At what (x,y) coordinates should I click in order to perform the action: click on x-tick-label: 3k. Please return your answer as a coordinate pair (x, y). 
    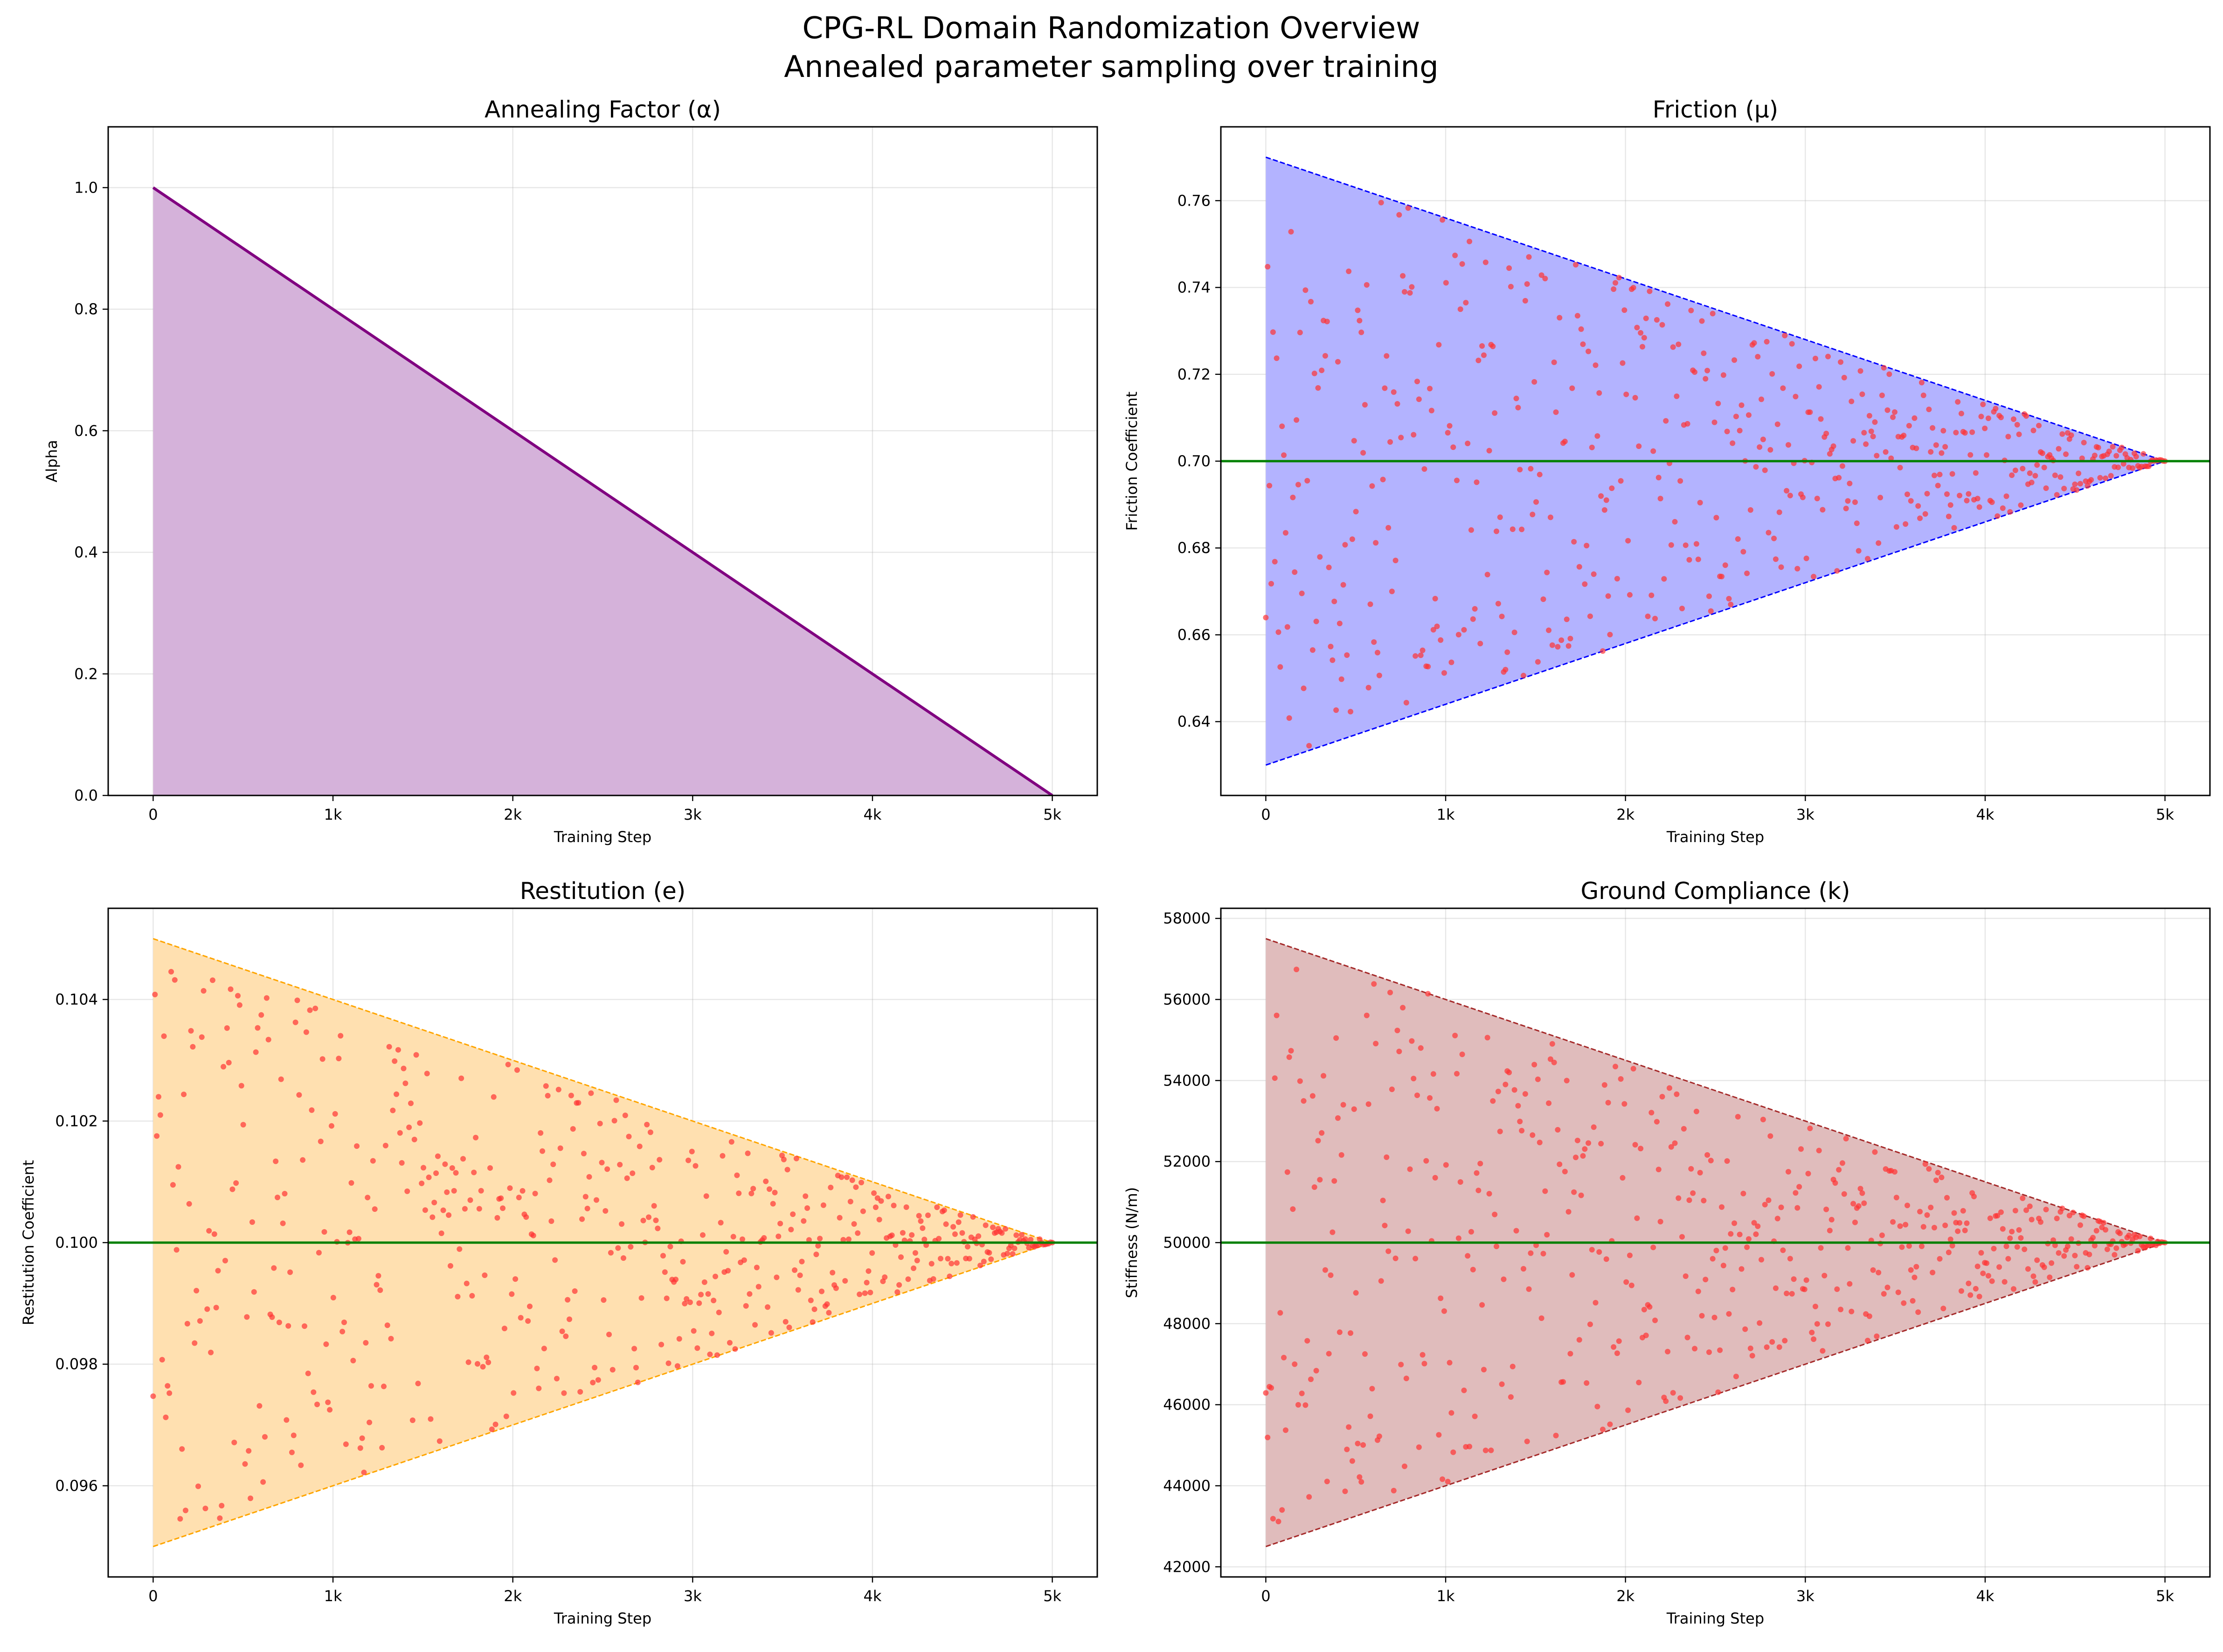
    Looking at the image, I should click on (1805, 814).